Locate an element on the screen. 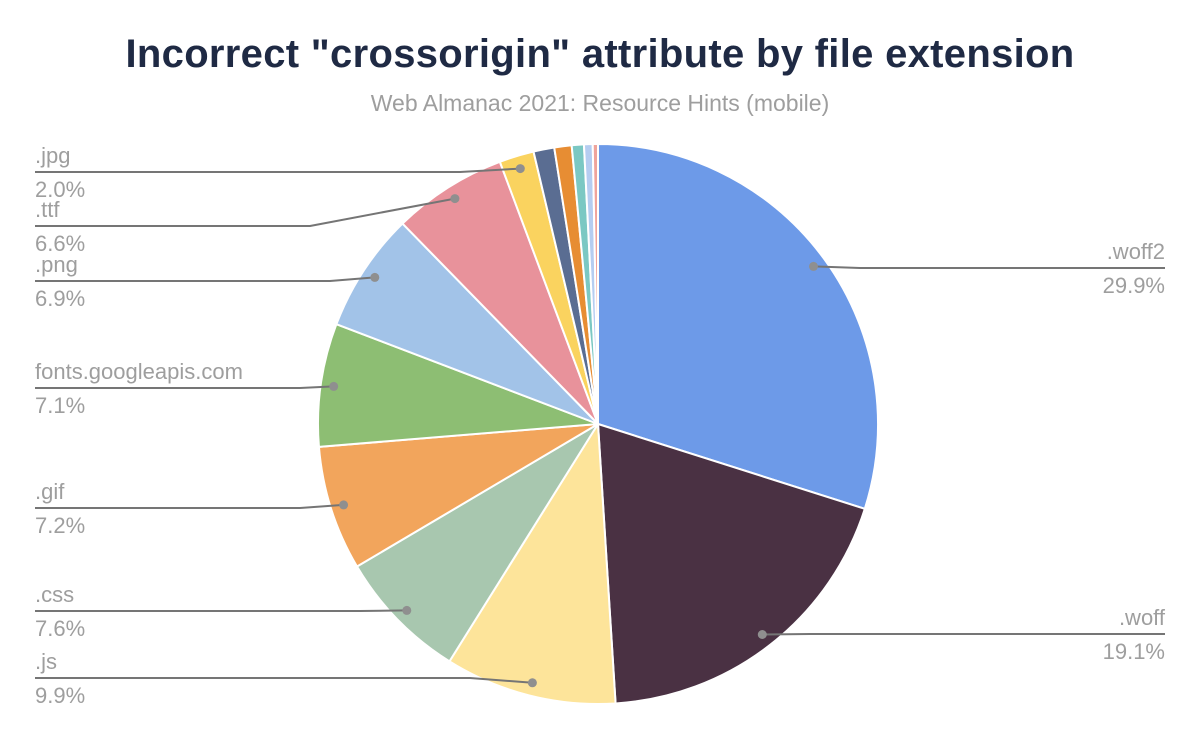  callout-css: .css 7.6% is located at coordinates (60, 611).